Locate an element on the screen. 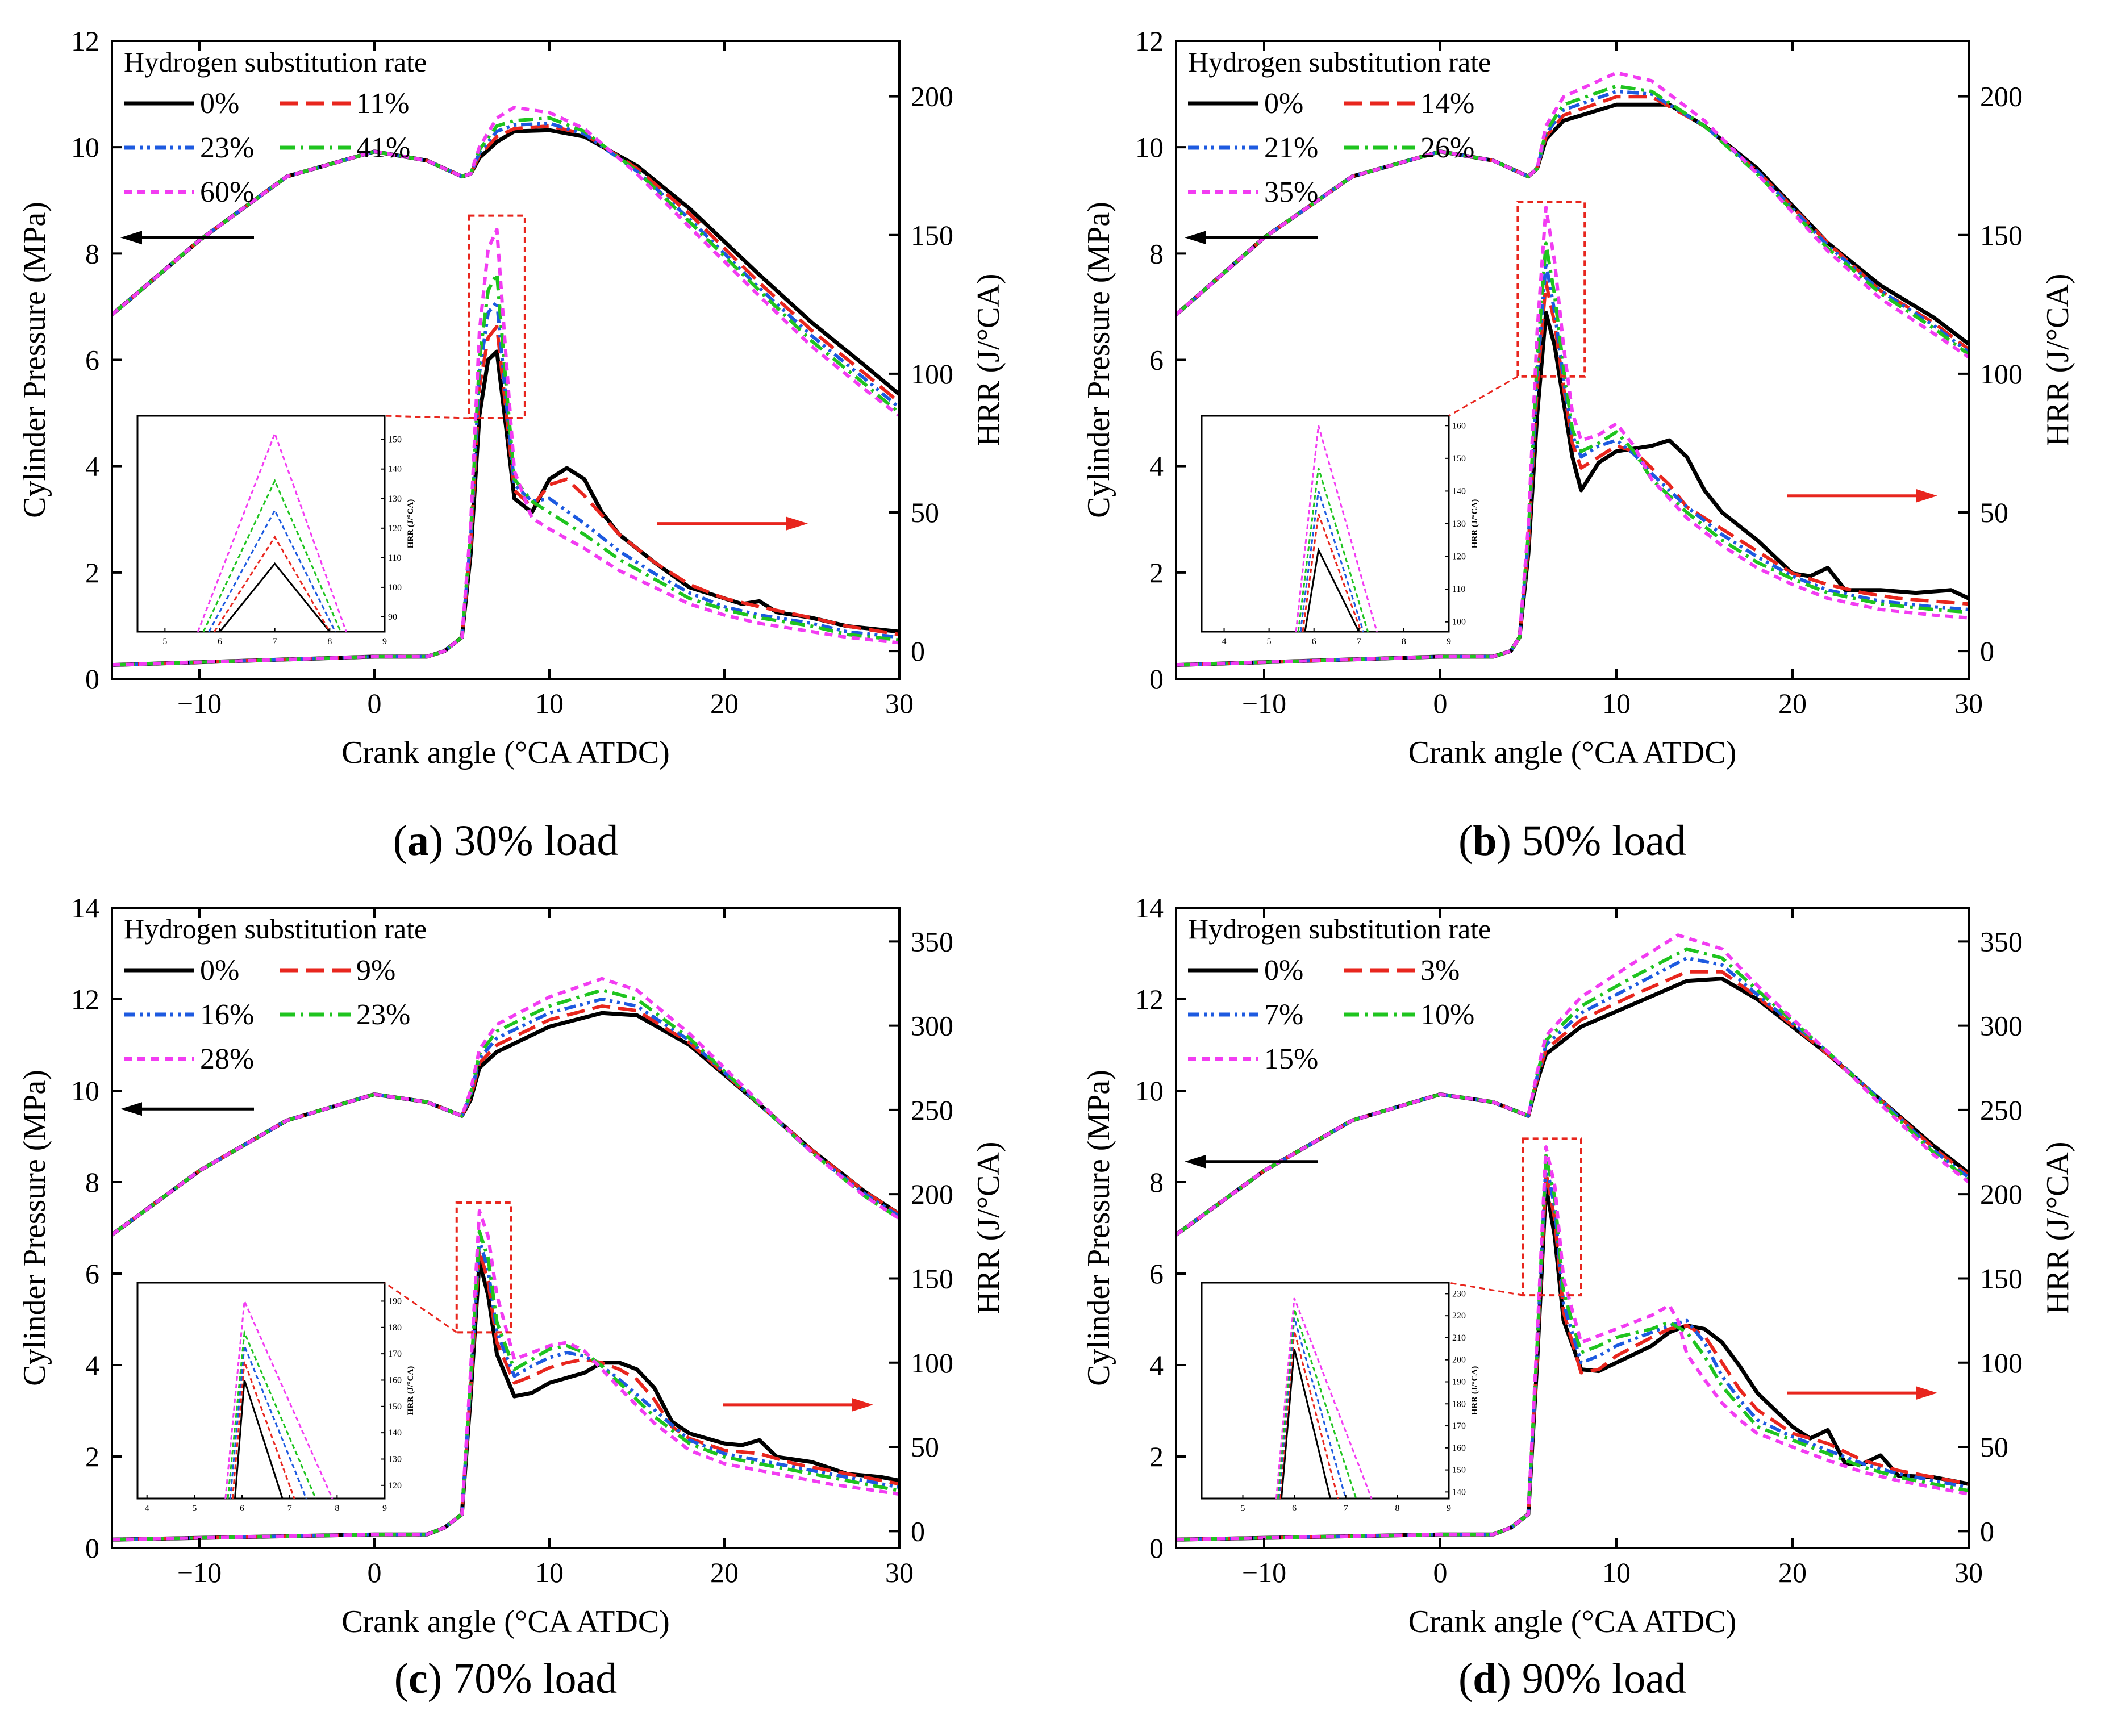 This screenshot has height=1736, width=2105. caption-text: 70% load is located at coordinates (535, 1678).